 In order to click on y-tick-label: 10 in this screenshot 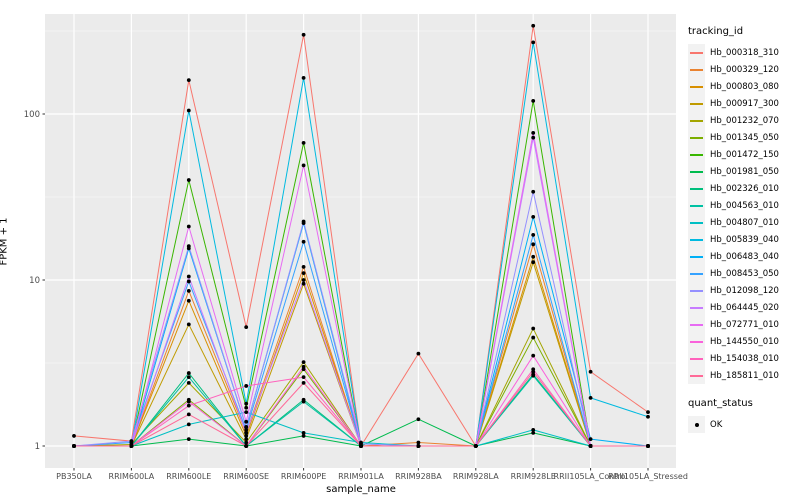, I will do `click(34, 281)`.